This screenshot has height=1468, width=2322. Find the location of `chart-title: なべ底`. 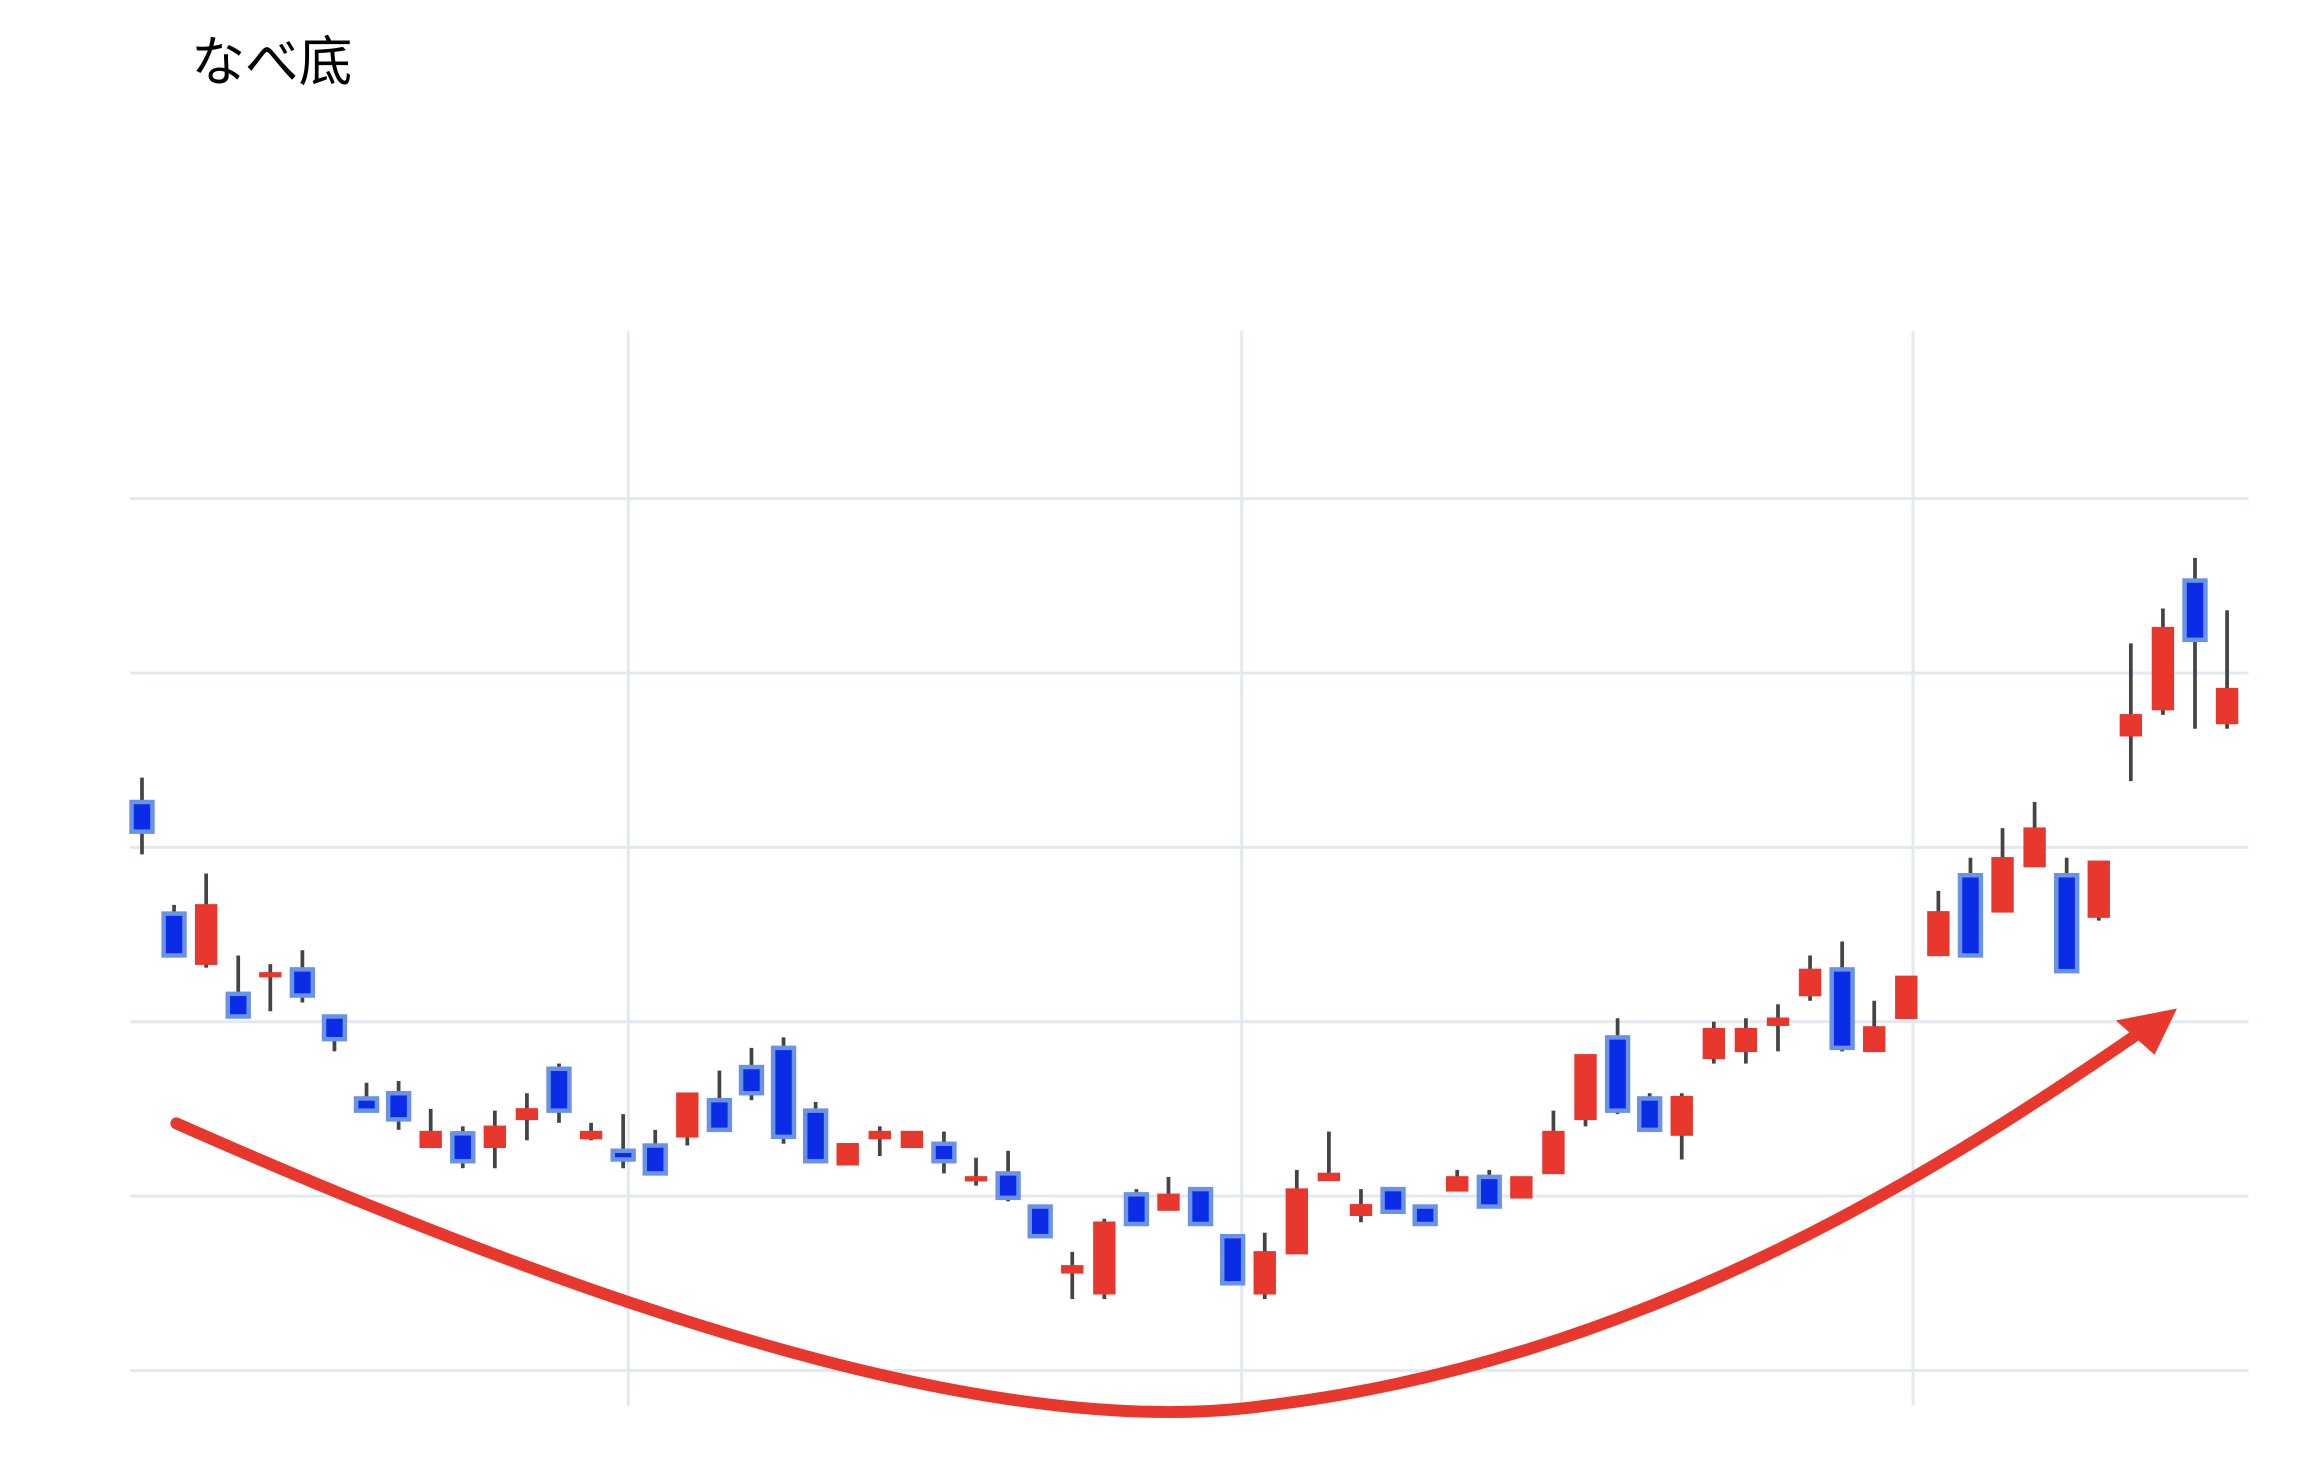

chart-title: なべ底 is located at coordinates (271, 61).